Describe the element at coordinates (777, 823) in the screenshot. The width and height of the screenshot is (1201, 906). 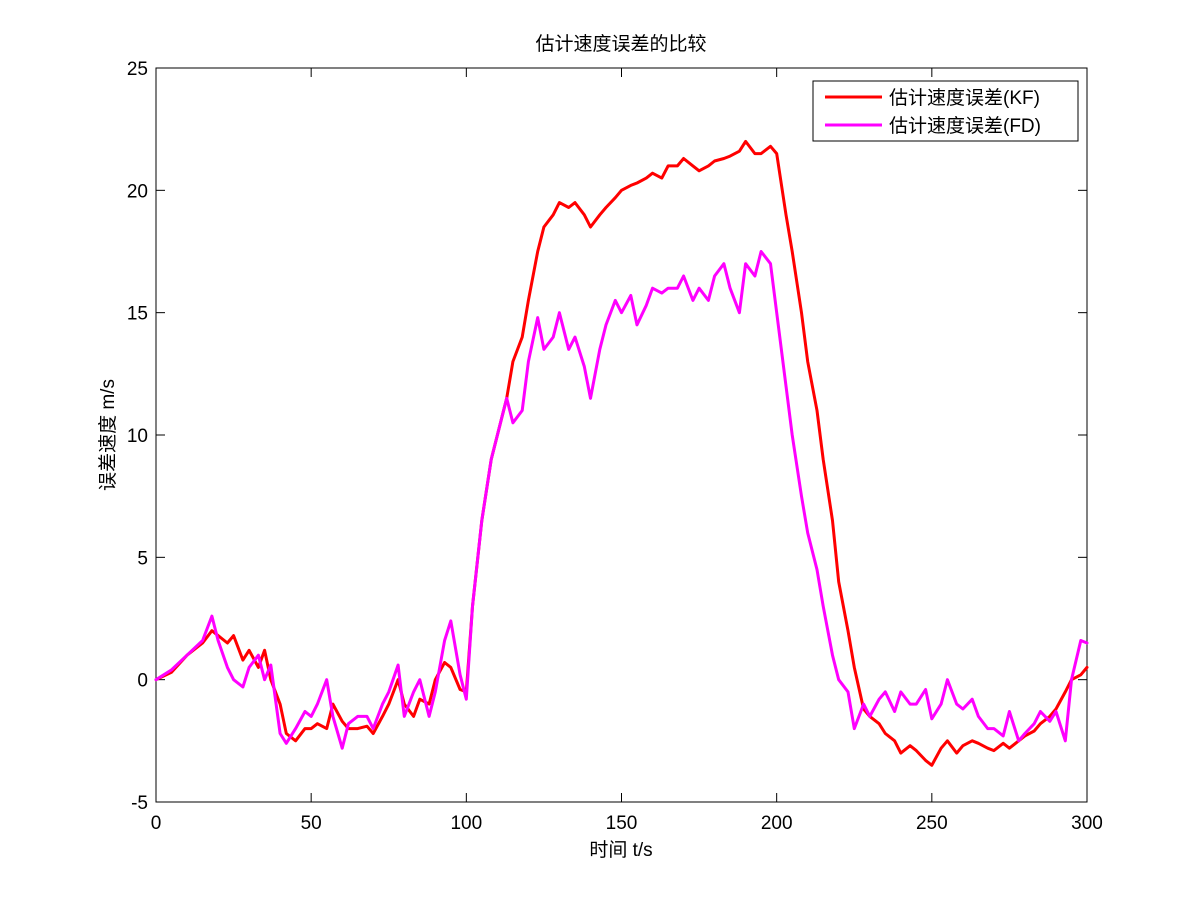
I see `x-tick-label: 200` at that location.